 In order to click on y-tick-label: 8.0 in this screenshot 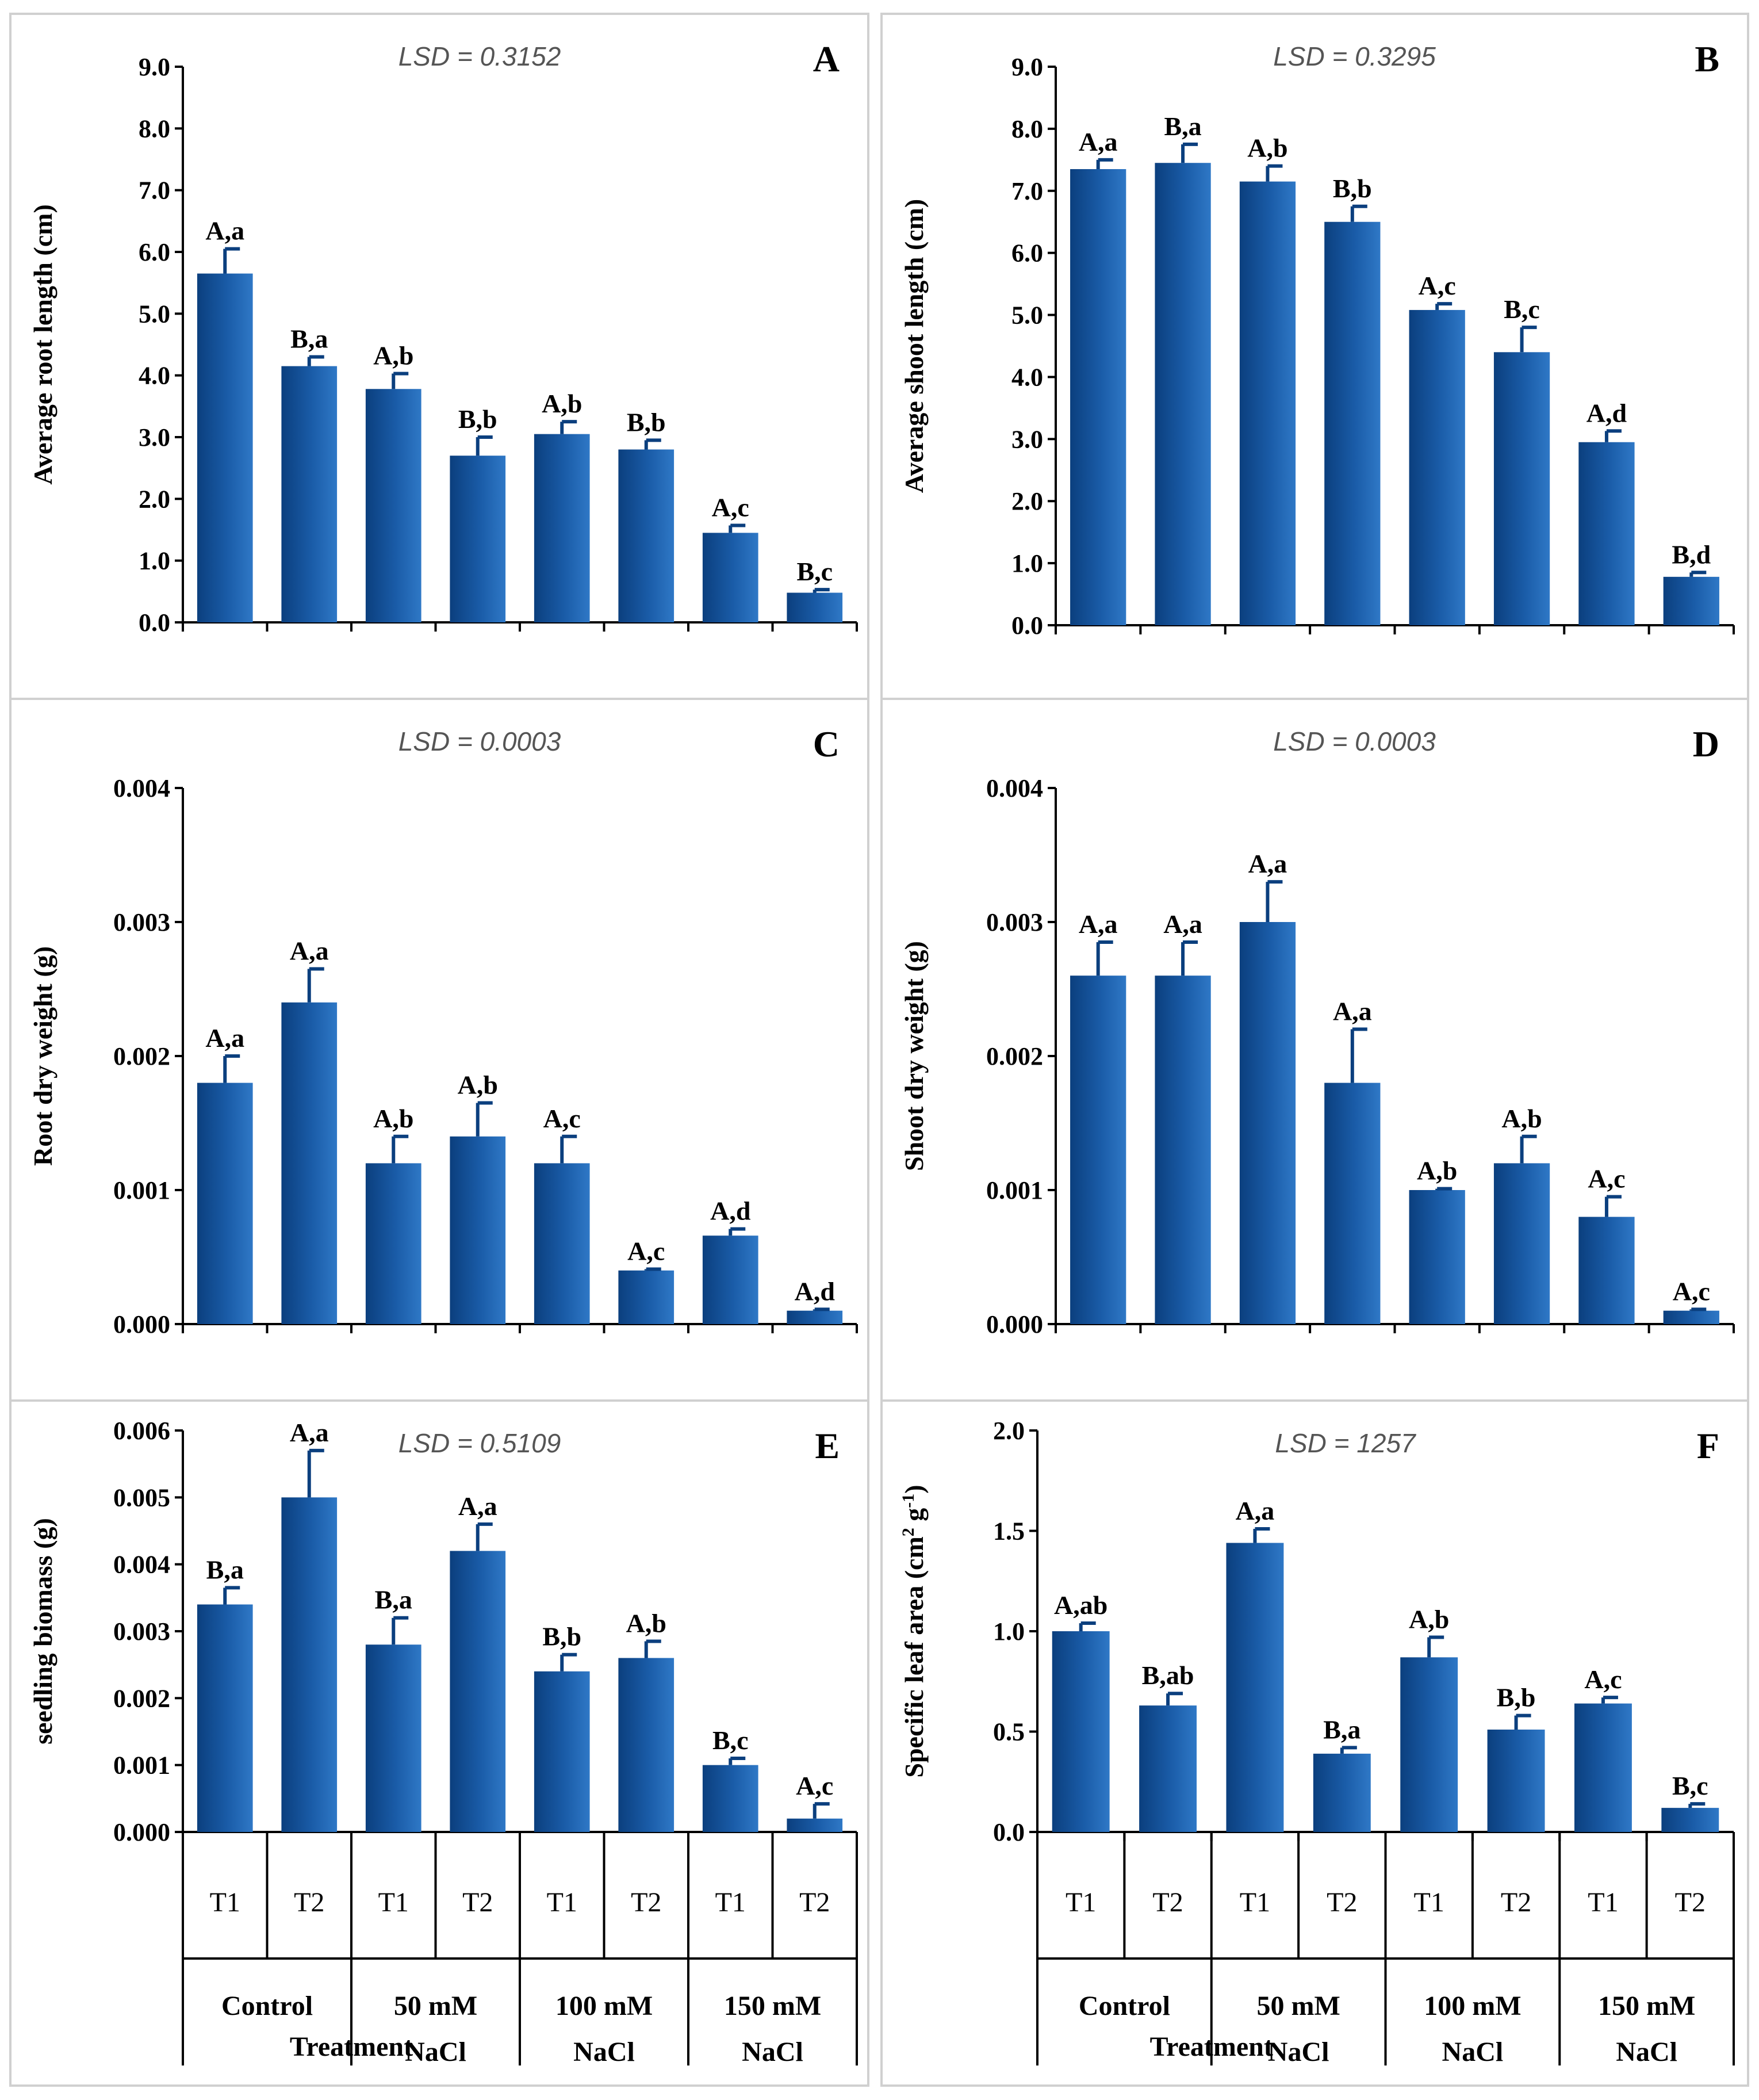, I will do `click(1027, 129)`.